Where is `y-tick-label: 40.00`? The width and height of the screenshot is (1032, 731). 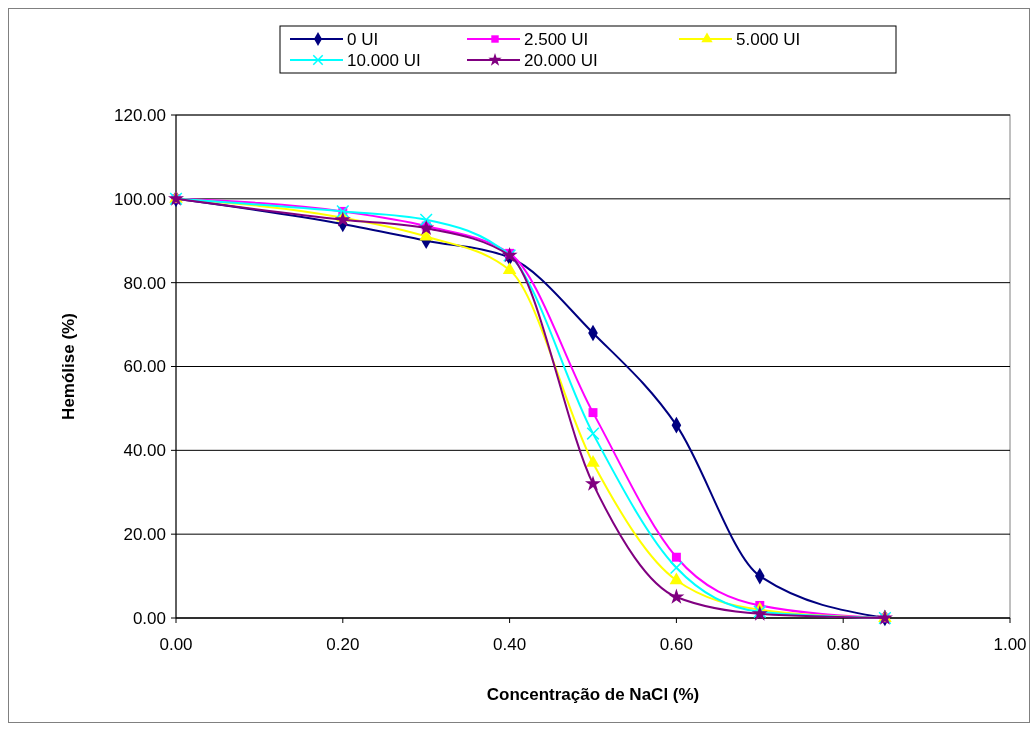 y-tick-label: 40.00 is located at coordinates (144, 451).